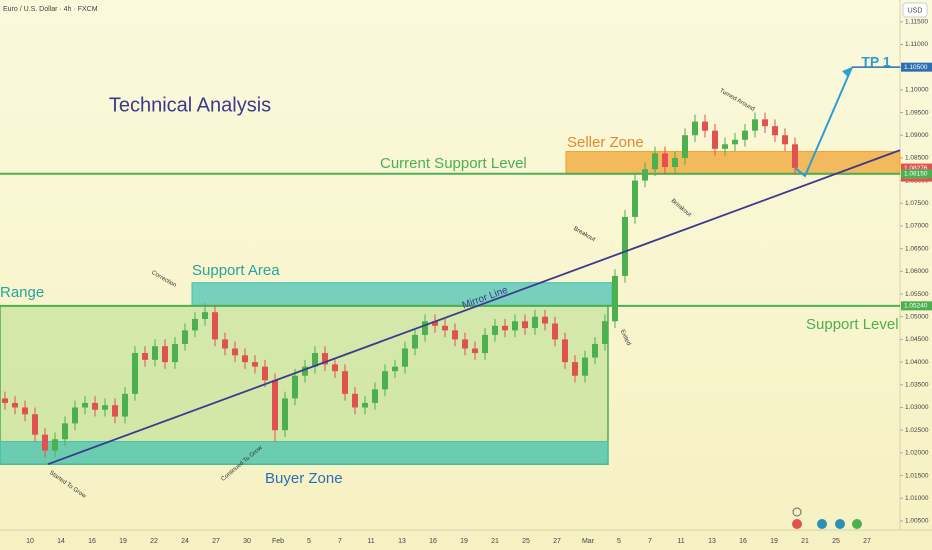 The width and height of the screenshot is (932, 550). I want to click on y-tick-label: 1.05000, so click(917, 316).